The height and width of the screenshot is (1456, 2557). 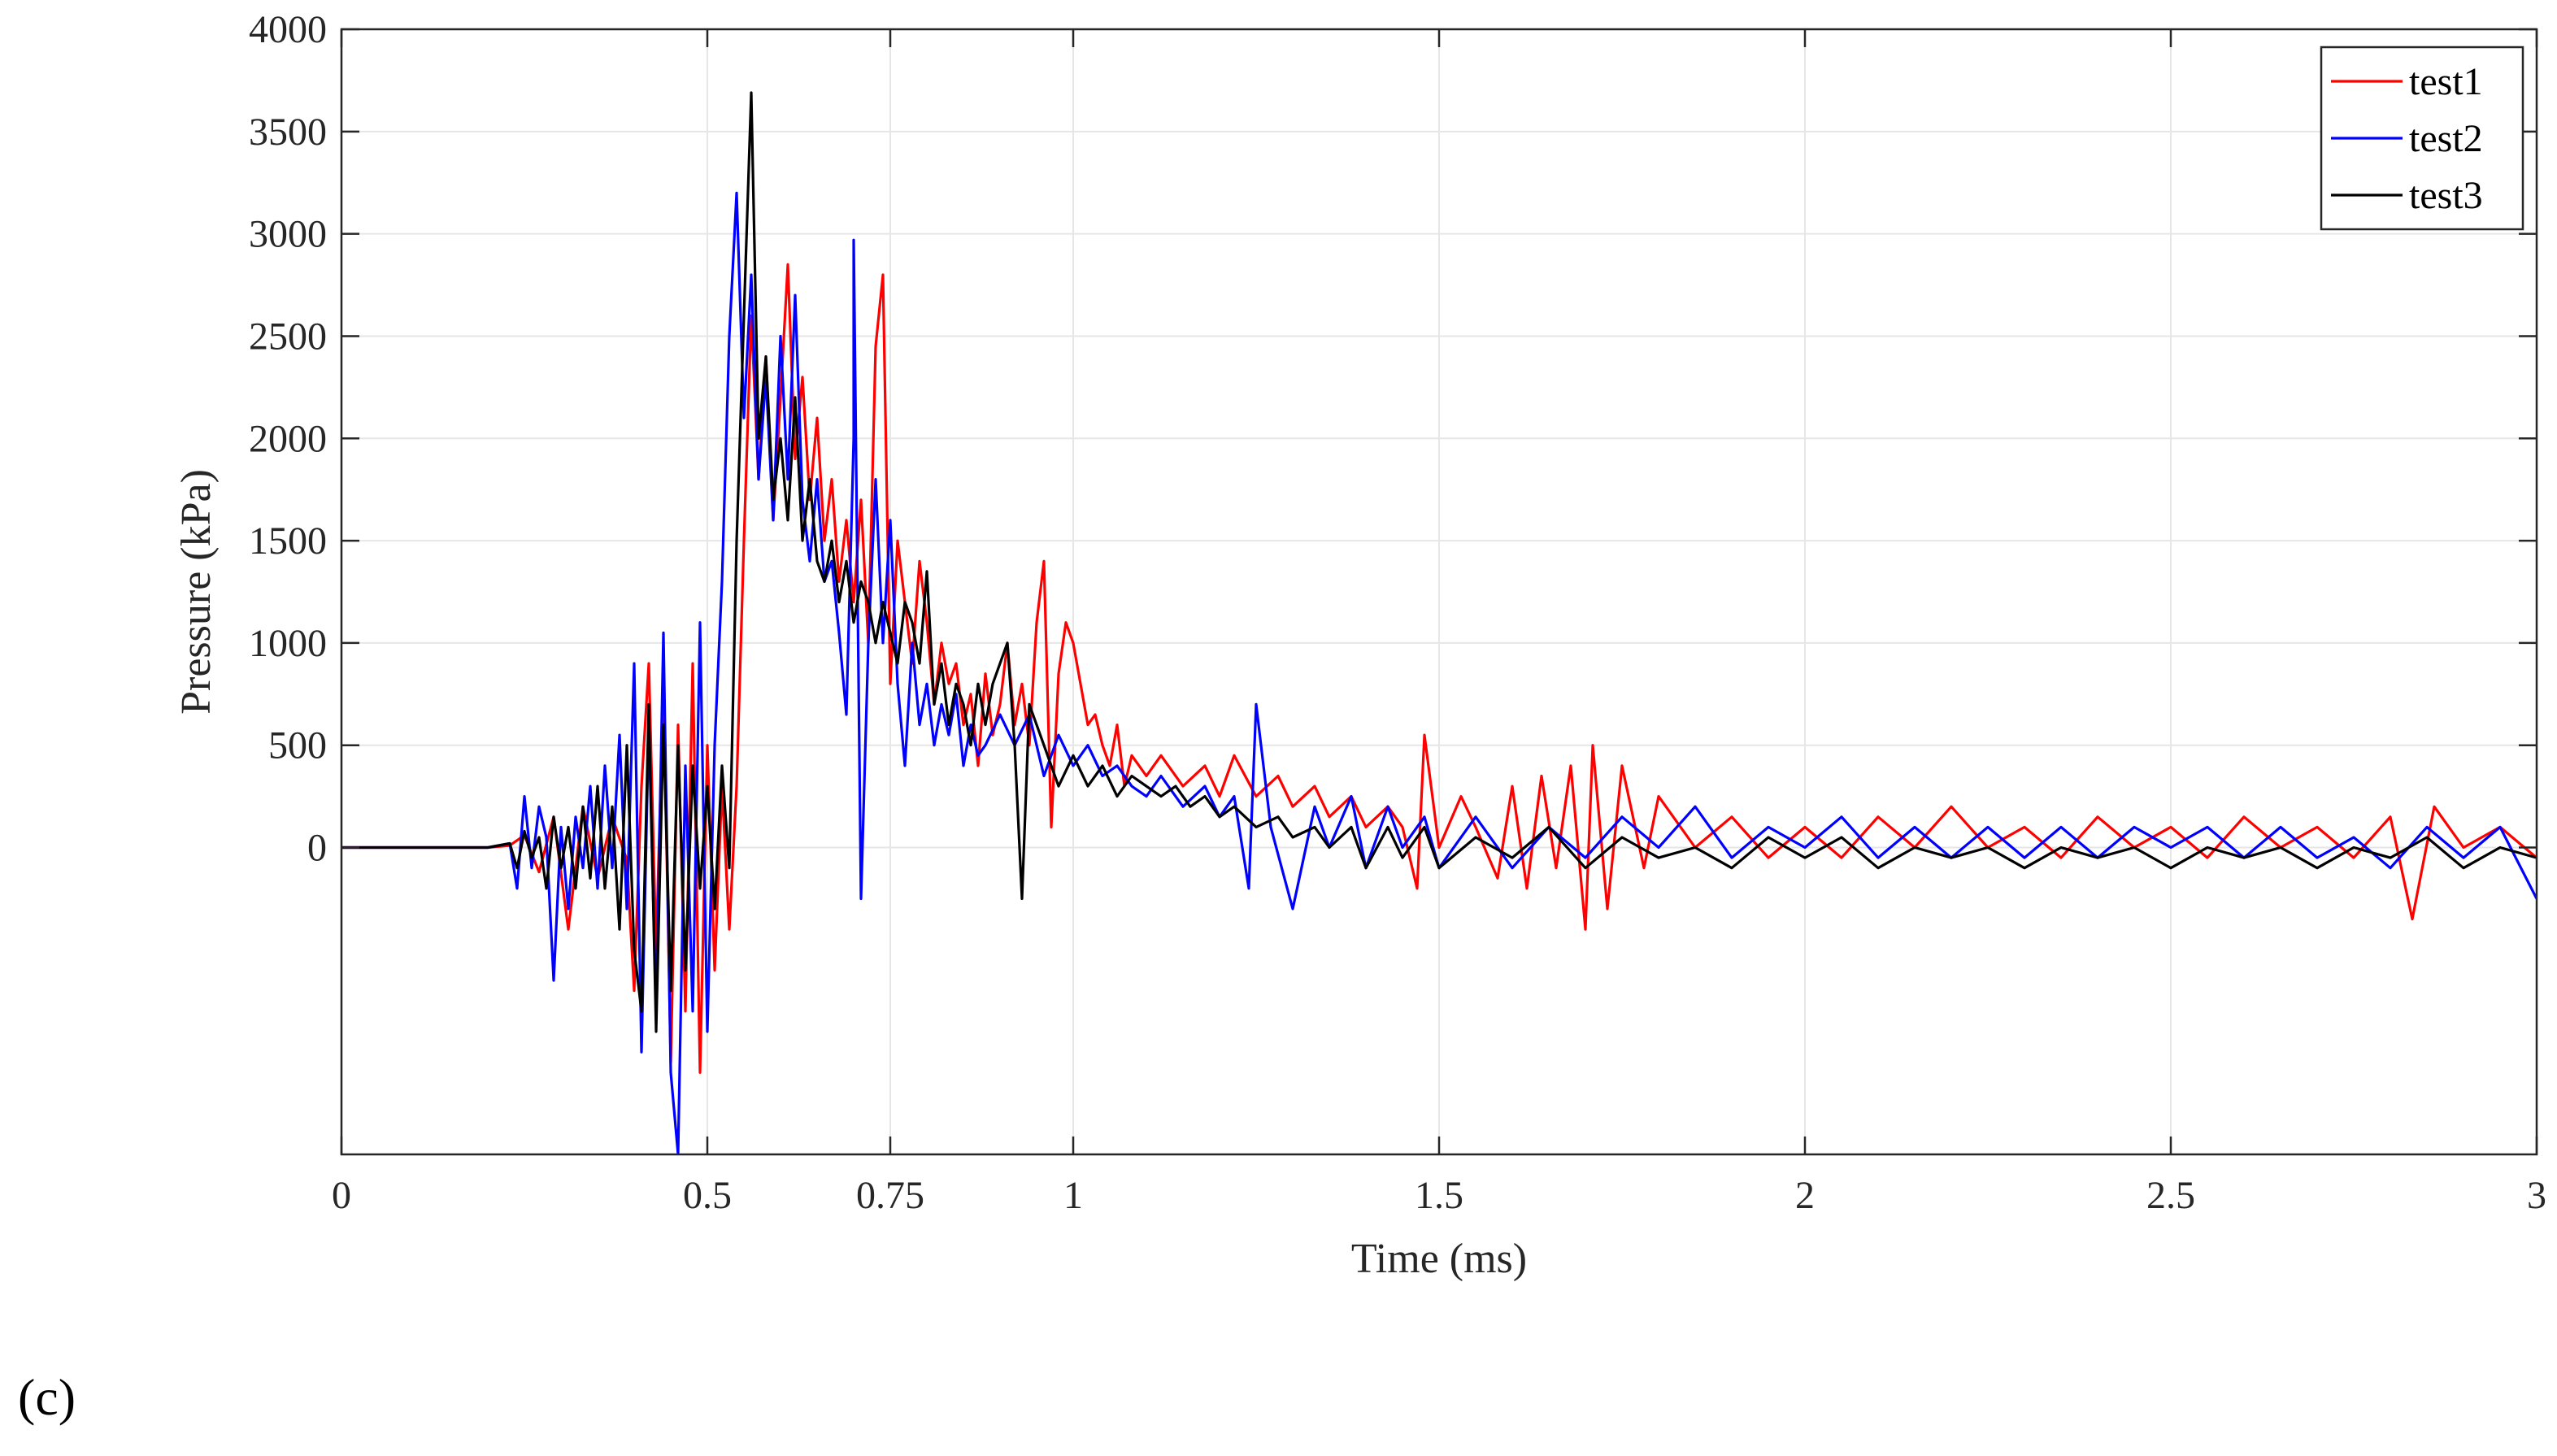 I want to click on legend: test1 test2 test3, so click(x=2422, y=139).